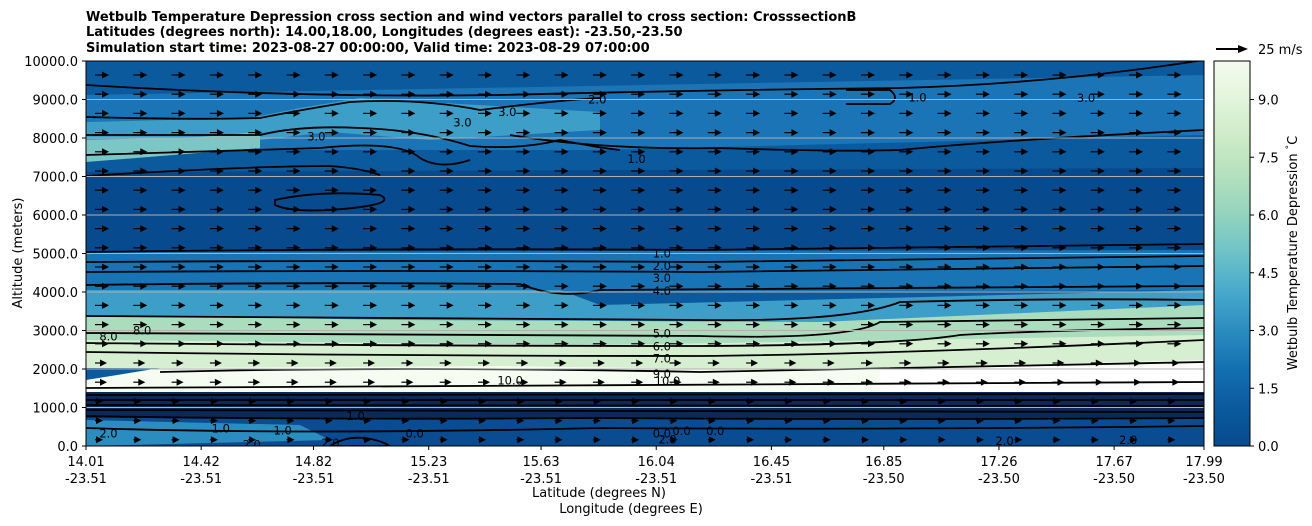 The width and height of the screenshot is (1312, 526). What do you see at coordinates (1268, 447) in the screenshot?
I see `colorbar-tick-label: 0.0` at bounding box center [1268, 447].